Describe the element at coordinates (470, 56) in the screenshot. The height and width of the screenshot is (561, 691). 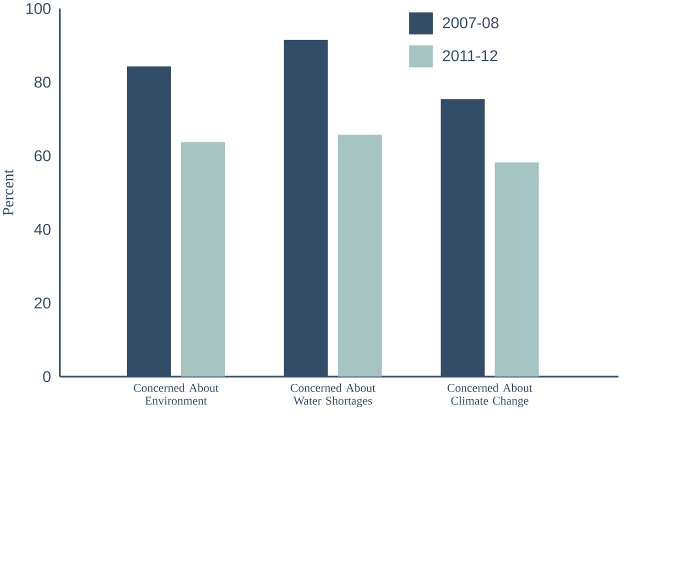
I see `legend-label: 2011-12` at that location.